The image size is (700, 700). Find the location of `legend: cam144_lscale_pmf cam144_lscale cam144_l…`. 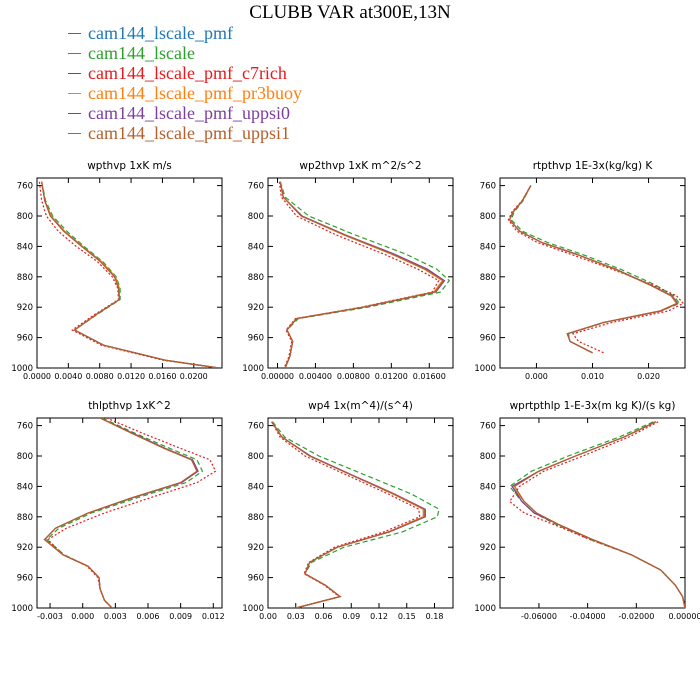

legend: cam144_lscale_pmf cam144_lscale cam144_l… is located at coordinates (185, 83).